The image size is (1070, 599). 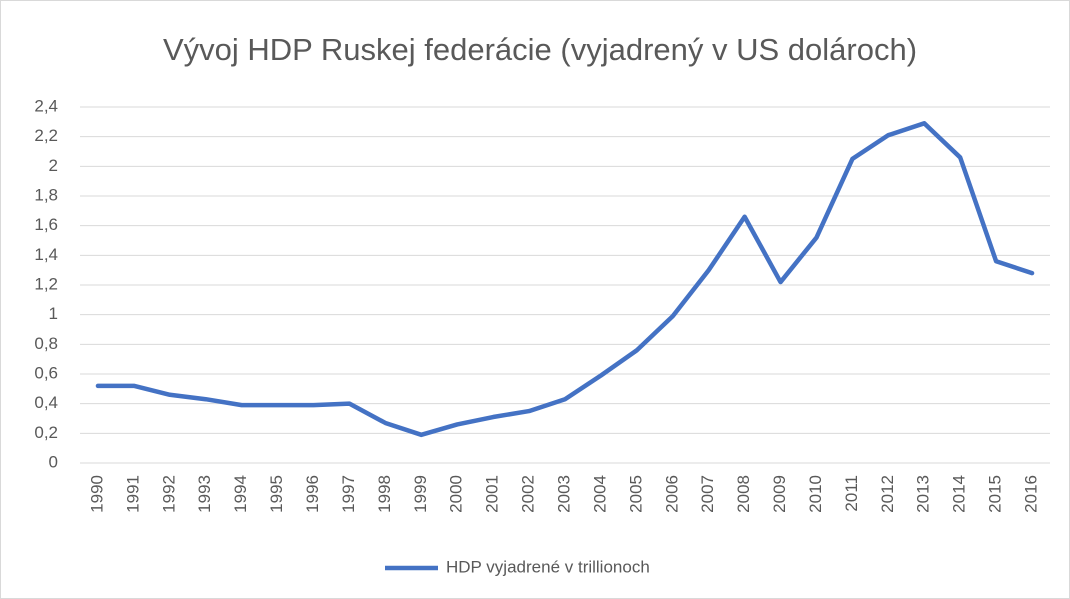 I want to click on x-tick-label: 1995, so click(x=276, y=494).